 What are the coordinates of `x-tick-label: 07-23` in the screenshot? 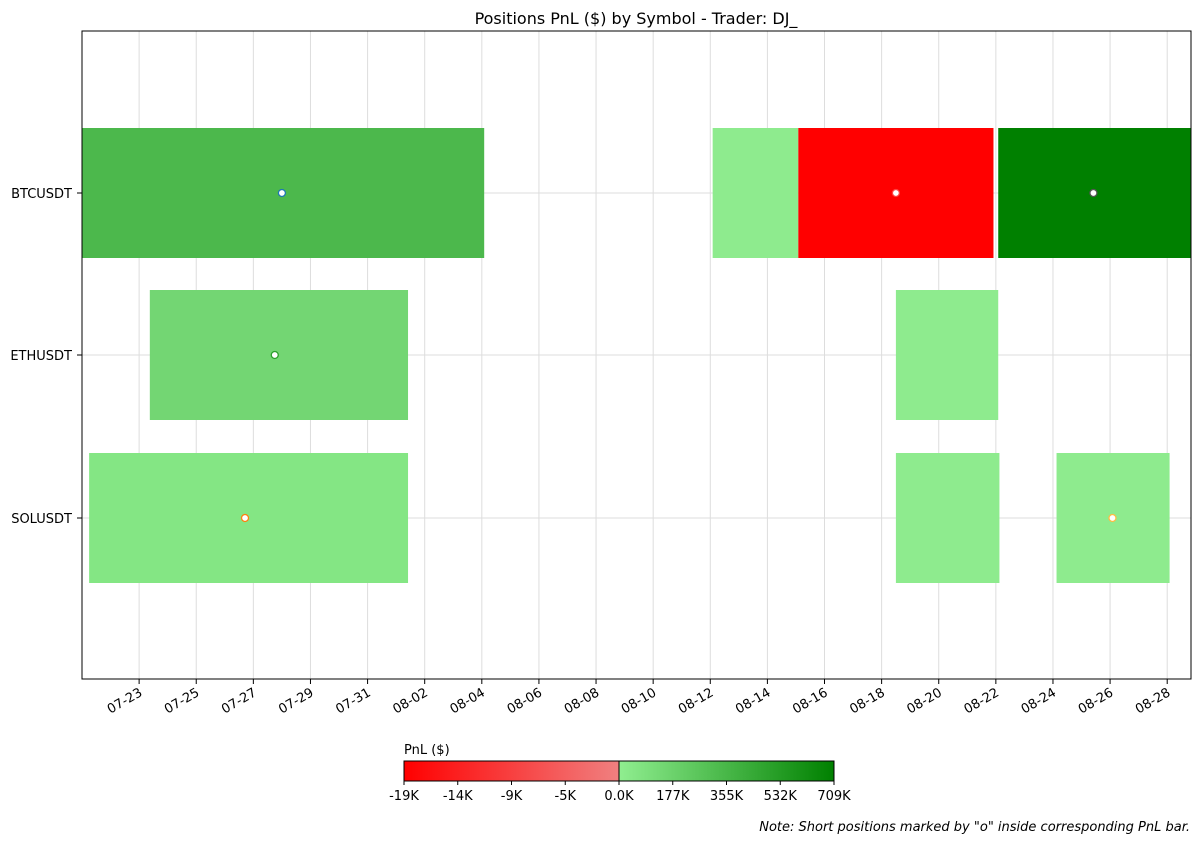 It's located at (125, 701).